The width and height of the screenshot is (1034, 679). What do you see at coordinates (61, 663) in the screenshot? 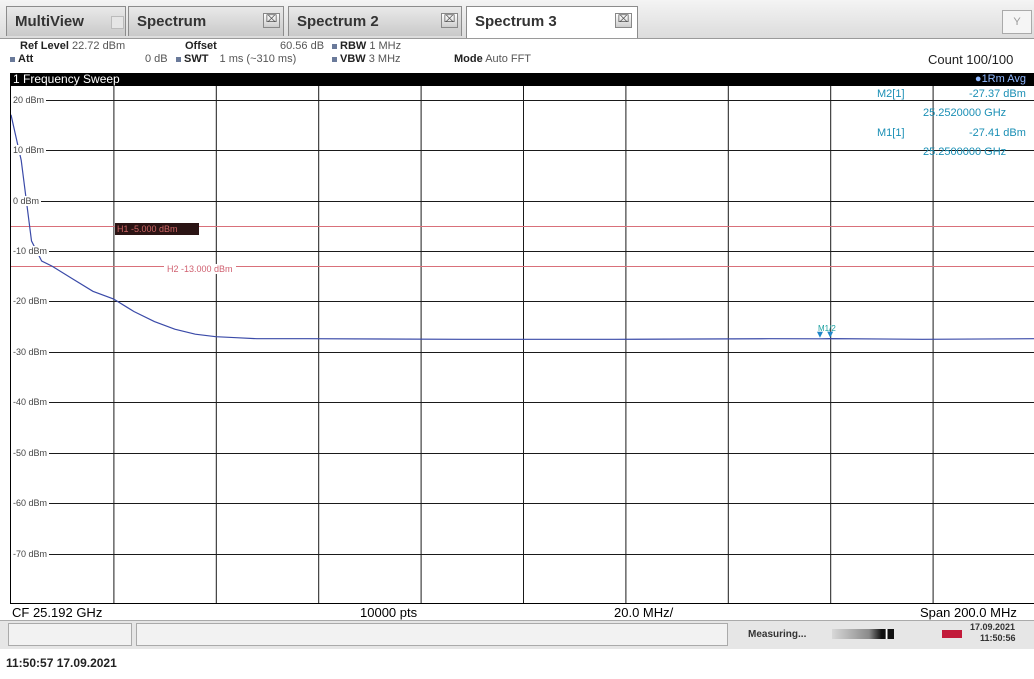
I see `screenshot-timestamp: 11:50:57 17.09.2021` at bounding box center [61, 663].